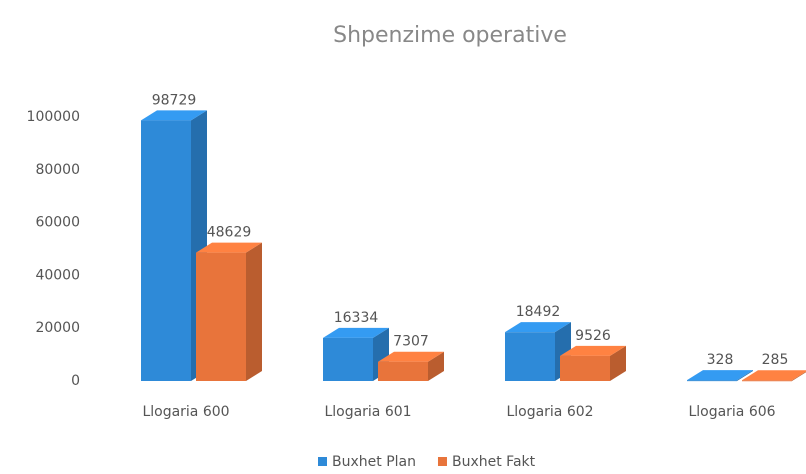 The image size is (806, 474). I want to click on chart-title: Shpenzime operative, so click(450, 35).